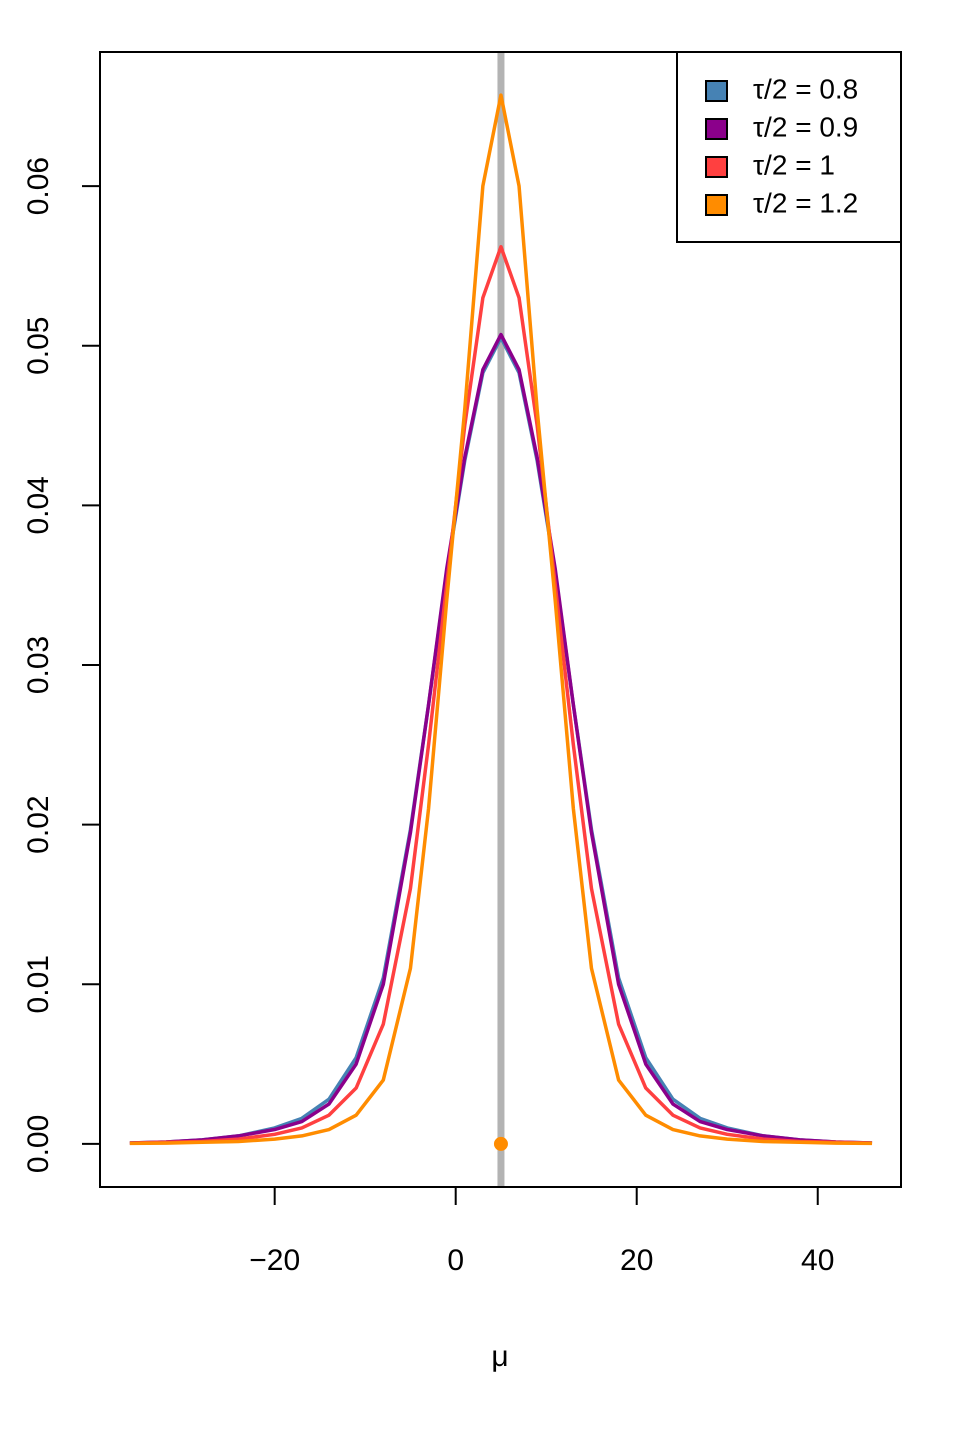  Describe the element at coordinates (38, 505) in the screenshot. I see `y-tick-label: 0.04` at that location.